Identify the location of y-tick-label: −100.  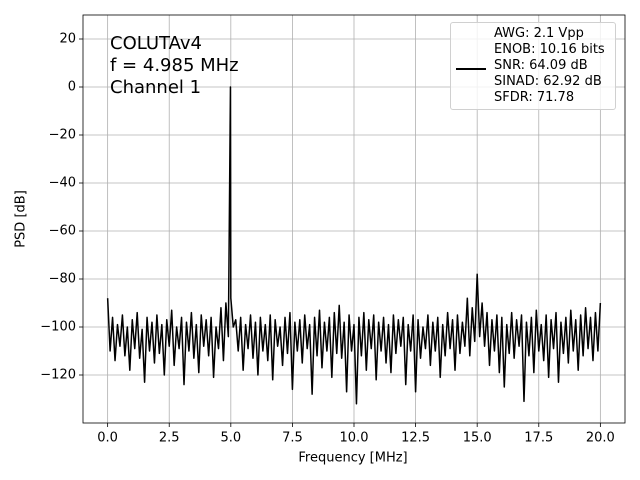
(58, 327).